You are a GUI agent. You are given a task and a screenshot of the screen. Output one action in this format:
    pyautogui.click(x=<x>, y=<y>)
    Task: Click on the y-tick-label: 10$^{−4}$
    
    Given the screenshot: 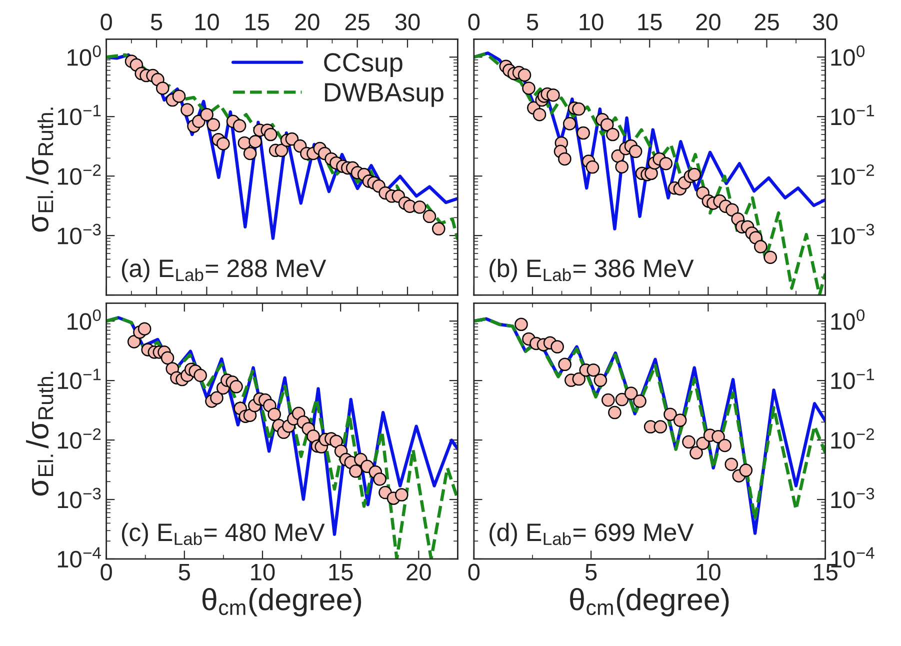 What is the action you would take?
    pyautogui.click(x=79, y=557)
    